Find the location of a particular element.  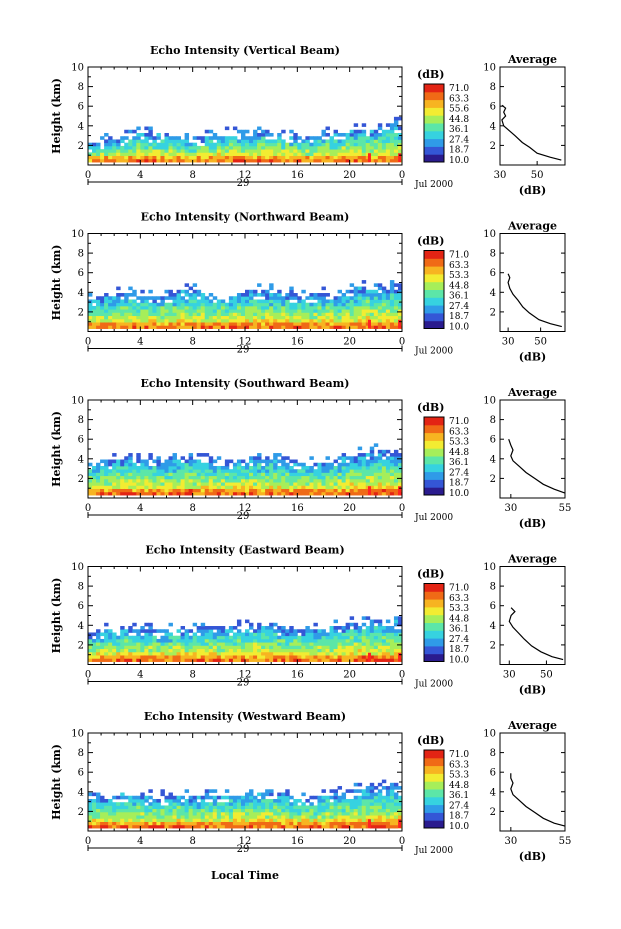

y-tick-label: 6 is located at coordinates (81, 440).